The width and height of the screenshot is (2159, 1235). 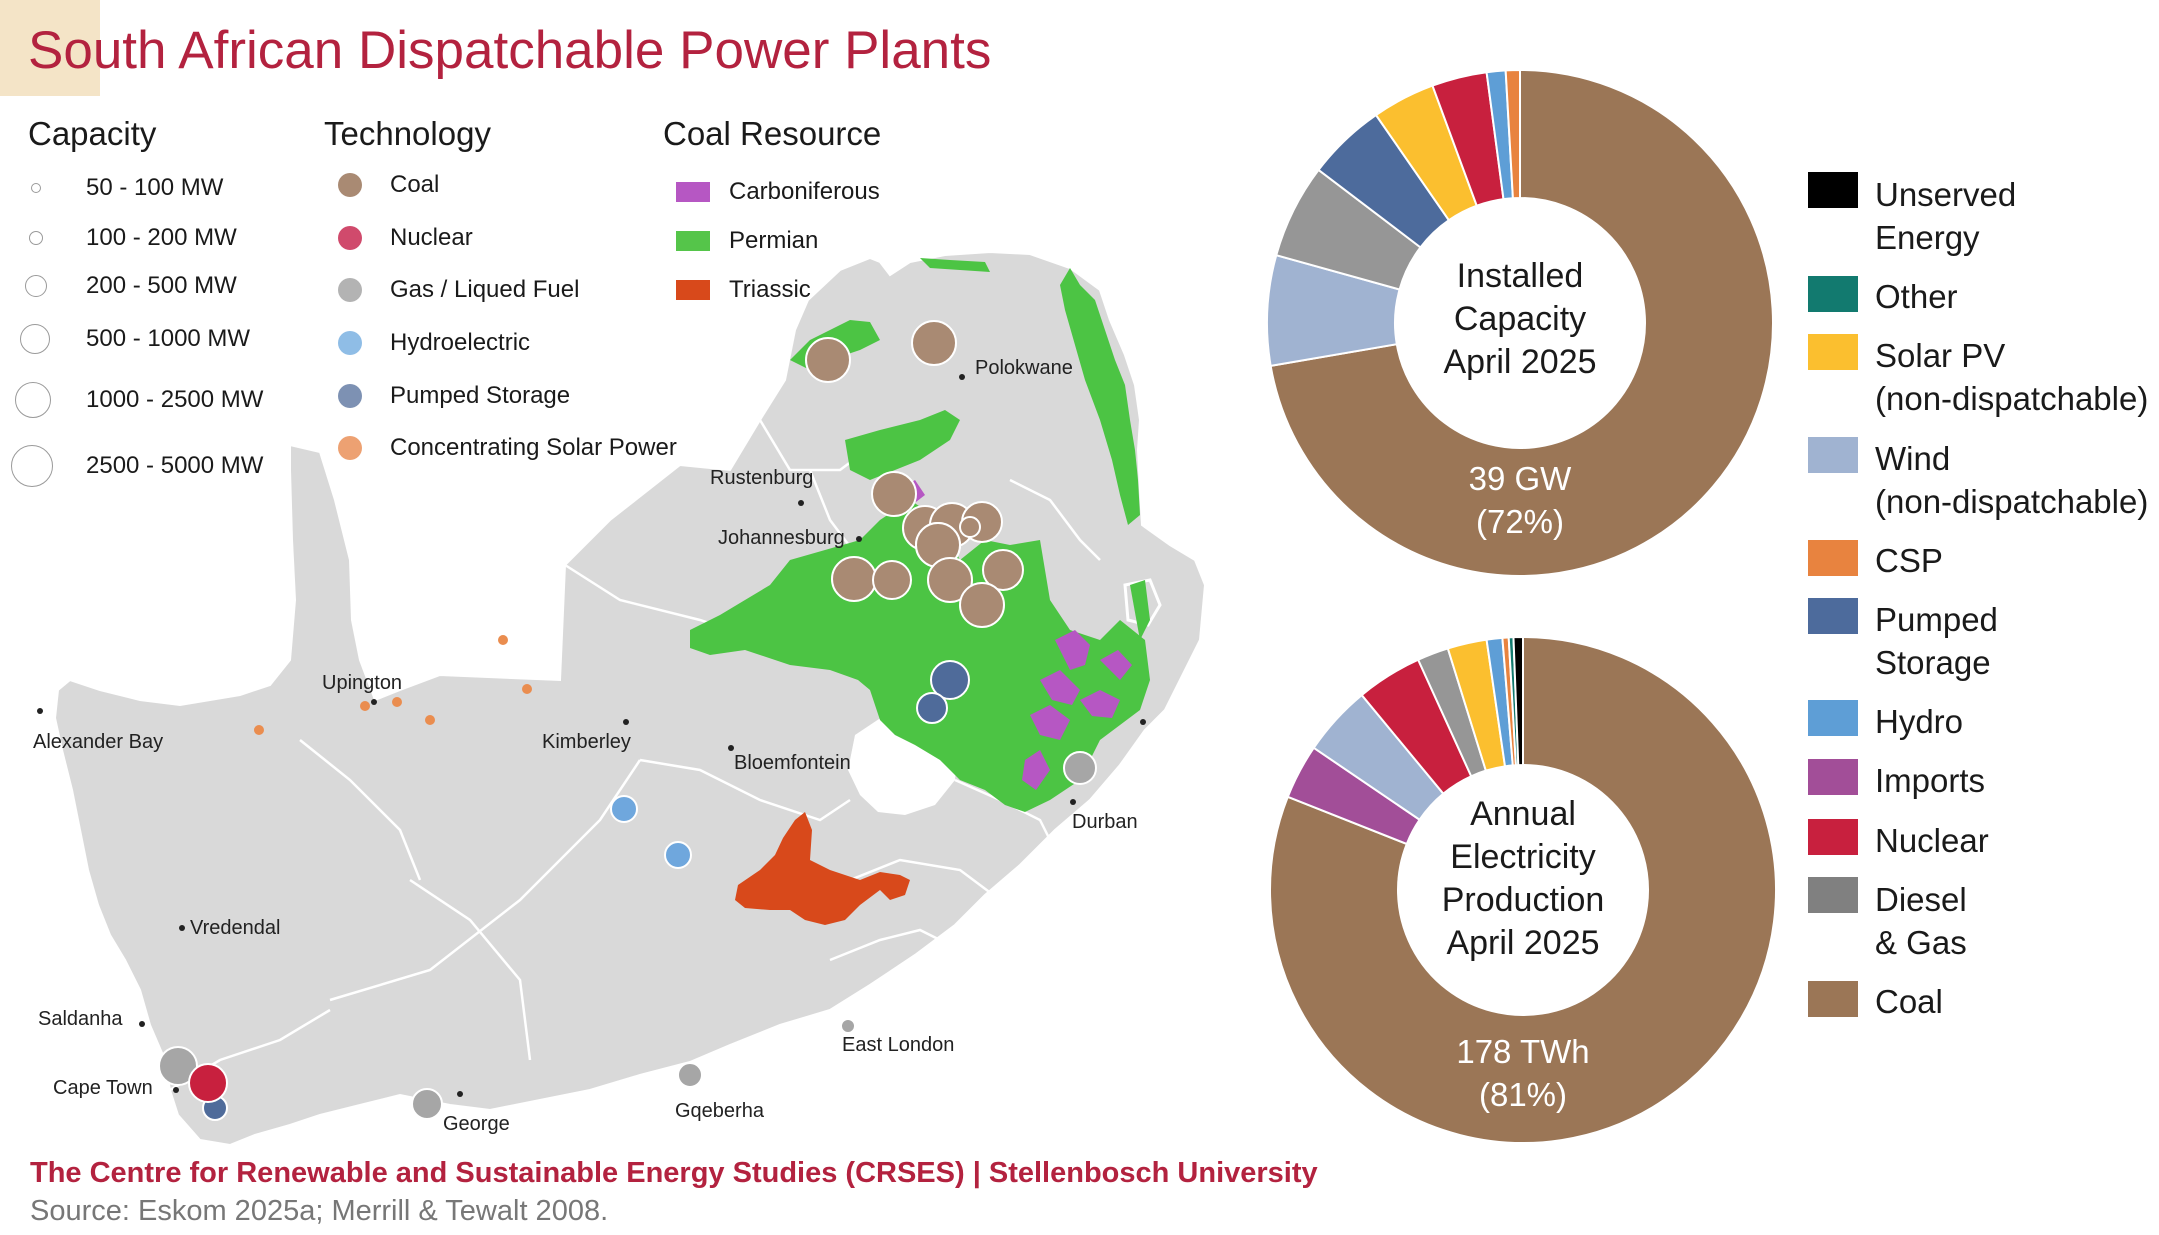 I want to click on capacity-legend-item: 500 - 1000 MW, so click(x=131, y=339).